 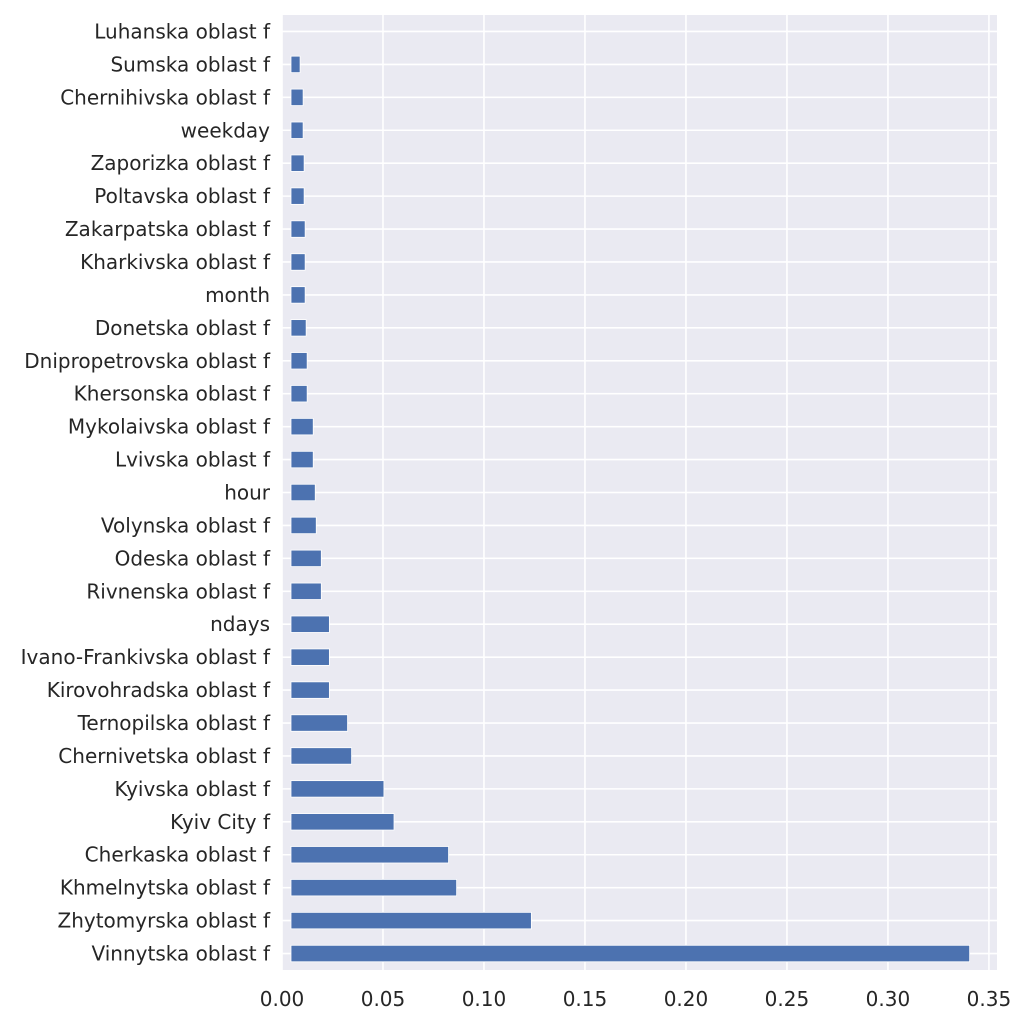 What do you see at coordinates (686, 999) in the screenshot?
I see `x-tick-label: 0.20` at bounding box center [686, 999].